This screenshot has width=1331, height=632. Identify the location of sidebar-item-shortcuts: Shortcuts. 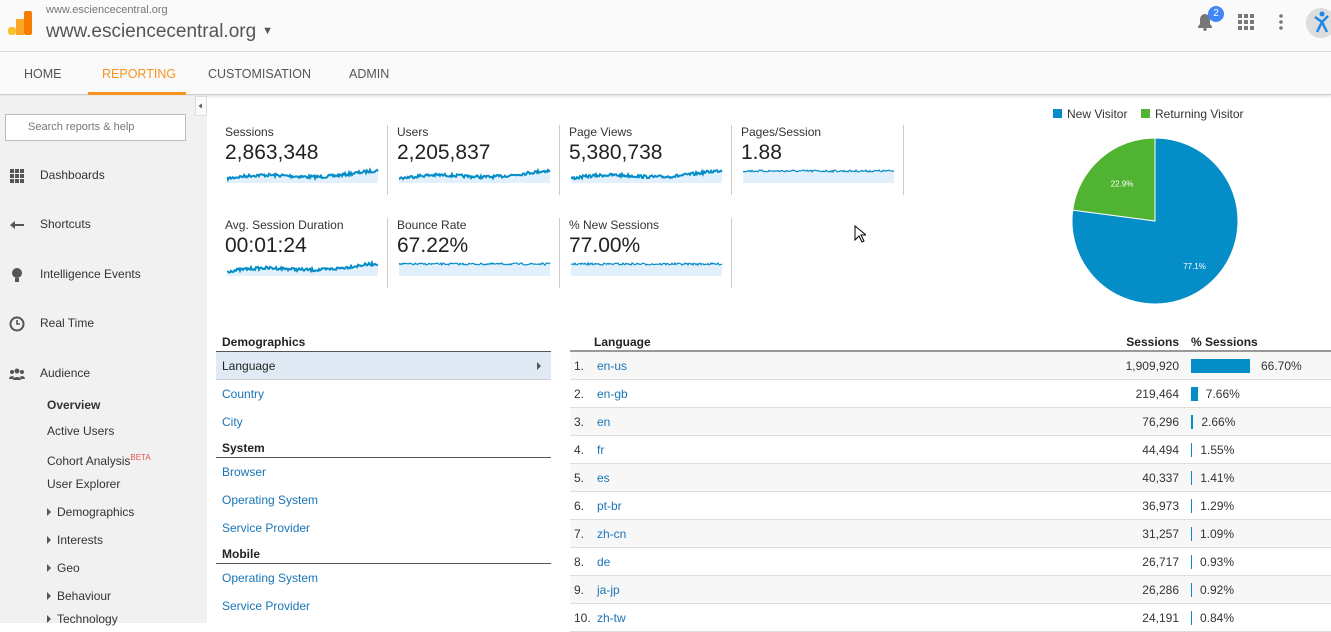
(100, 225).